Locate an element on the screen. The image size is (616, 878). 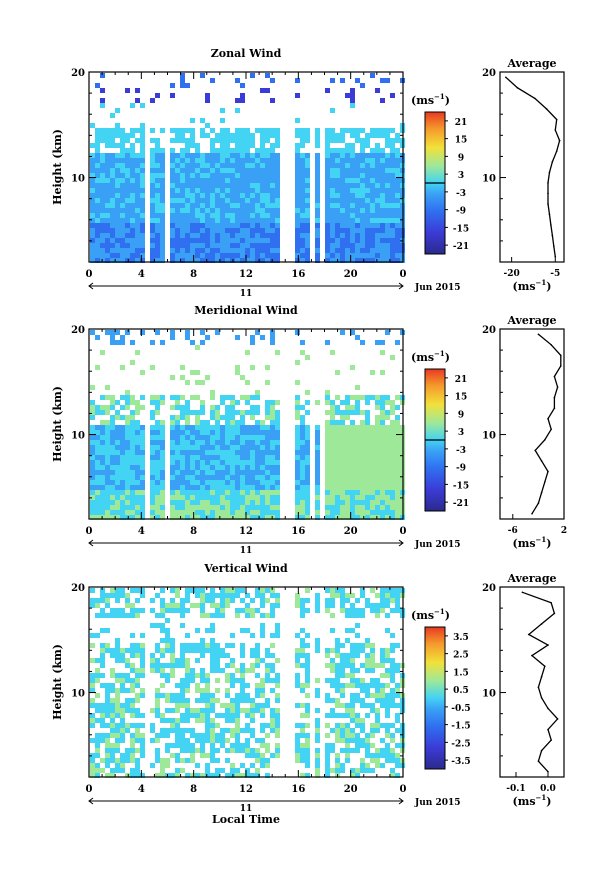
colorbar-tick-label: 2.5 is located at coordinates (461, 656).